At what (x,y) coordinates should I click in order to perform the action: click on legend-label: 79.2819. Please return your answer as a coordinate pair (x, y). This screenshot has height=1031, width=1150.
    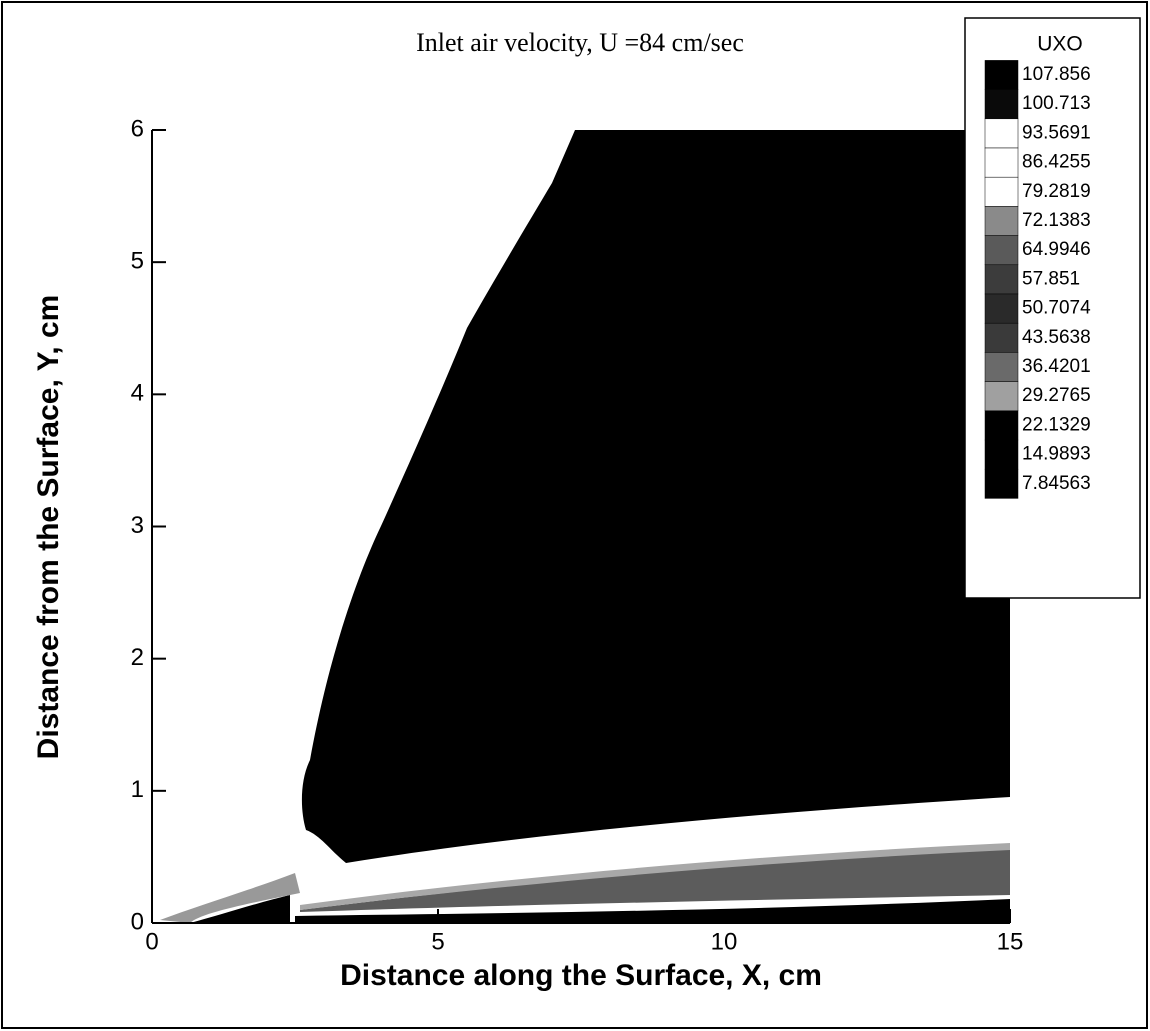
    Looking at the image, I should click on (1056, 191).